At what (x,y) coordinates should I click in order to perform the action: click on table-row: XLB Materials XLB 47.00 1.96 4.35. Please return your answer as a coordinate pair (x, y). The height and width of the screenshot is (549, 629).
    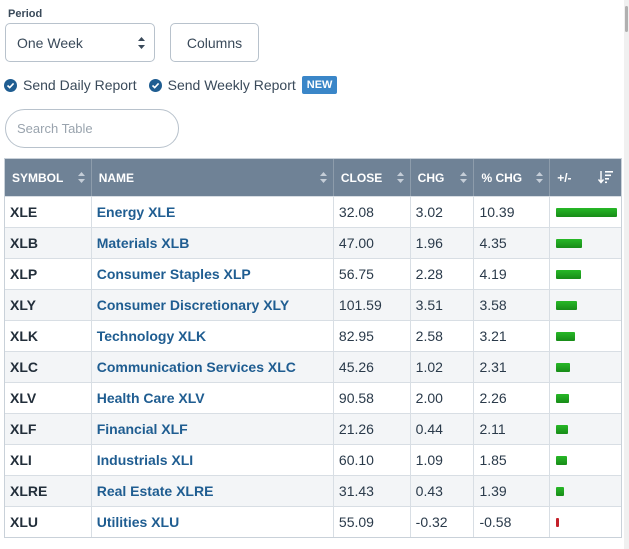
    Looking at the image, I should click on (313, 242).